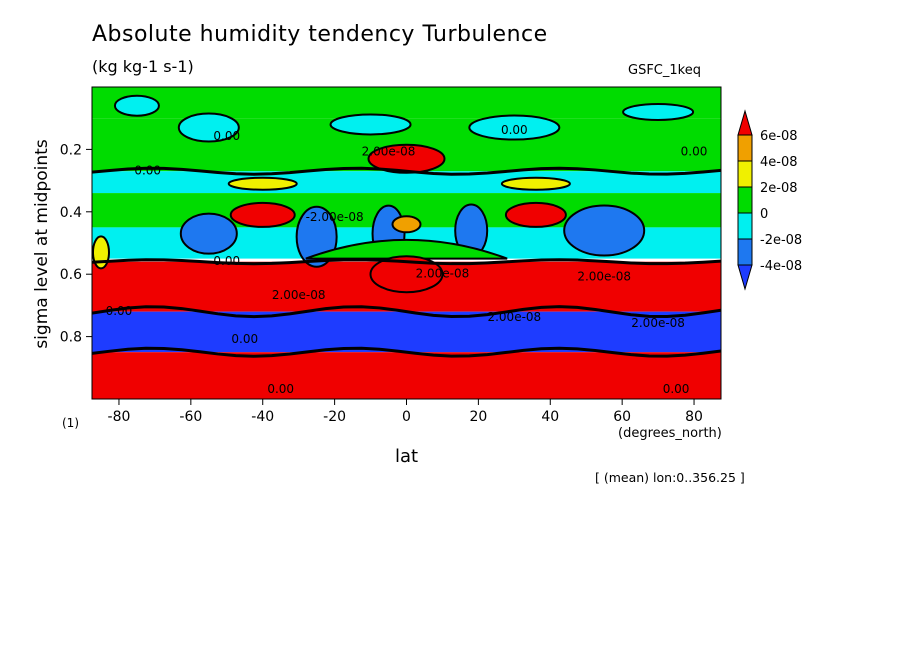 This screenshot has height=654, width=904. What do you see at coordinates (622, 417) in the screenshot?
I see `x-tick-label-7: 60` at bounding box center [622, 417].